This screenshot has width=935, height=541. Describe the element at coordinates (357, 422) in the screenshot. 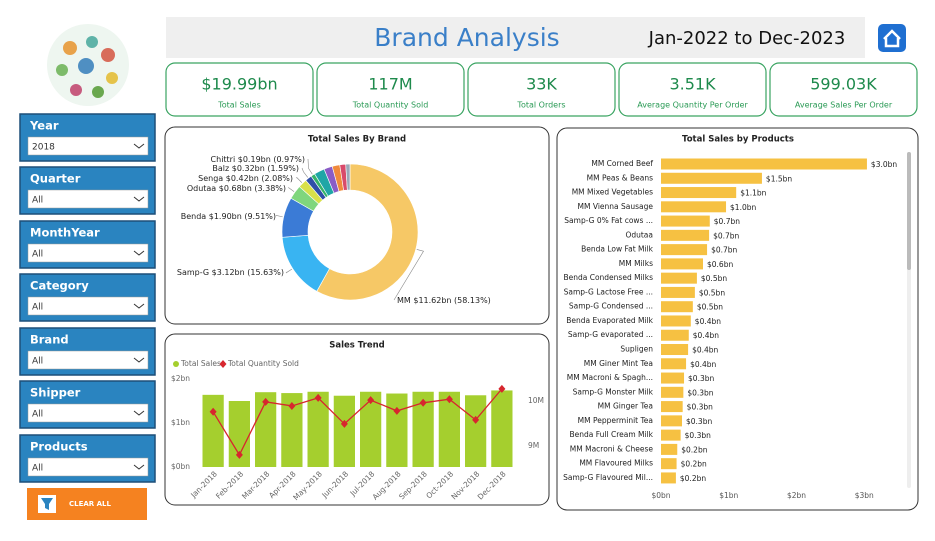

I see `line` at that location.